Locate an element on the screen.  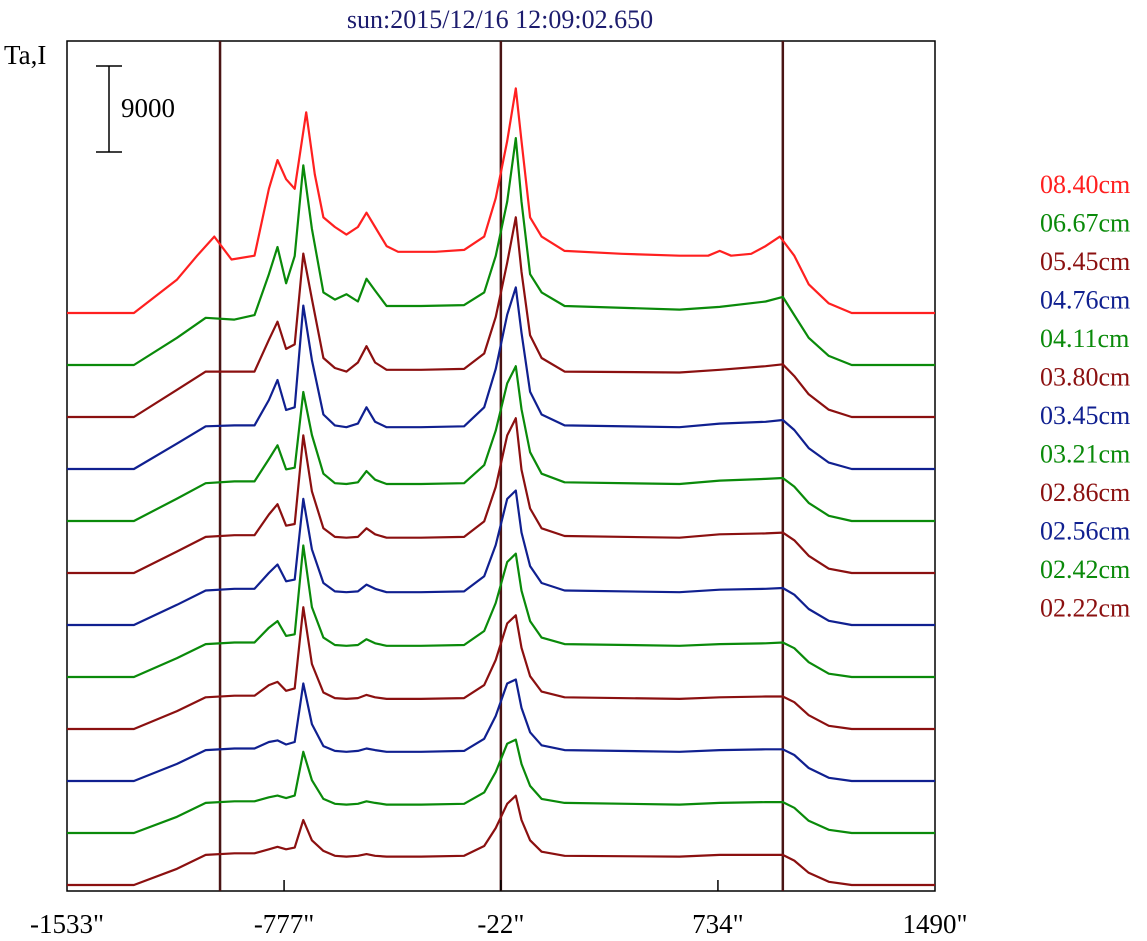
legend-entry-9: 02.56cm is located at coordinates (1085, 531).